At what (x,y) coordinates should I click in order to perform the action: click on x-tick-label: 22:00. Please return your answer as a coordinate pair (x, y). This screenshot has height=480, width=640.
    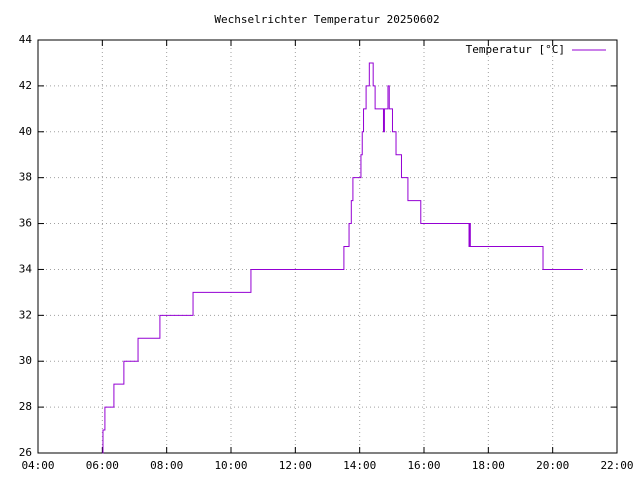
    Looking at the image, I should click on (616, 465).